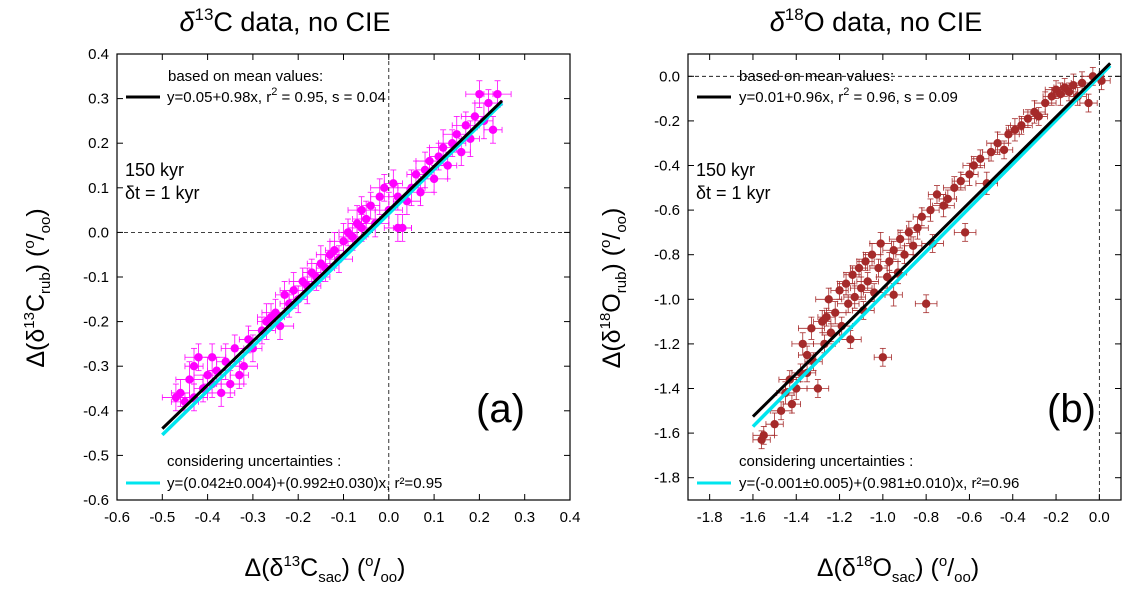 Image resolution: width=1131 pixels, height=590 pixels. What do you see at coordinates (826, 461) in the screenshot?
I see `uncertainty-header-b: considering uncertainties :` at bounding box center [826, 461].